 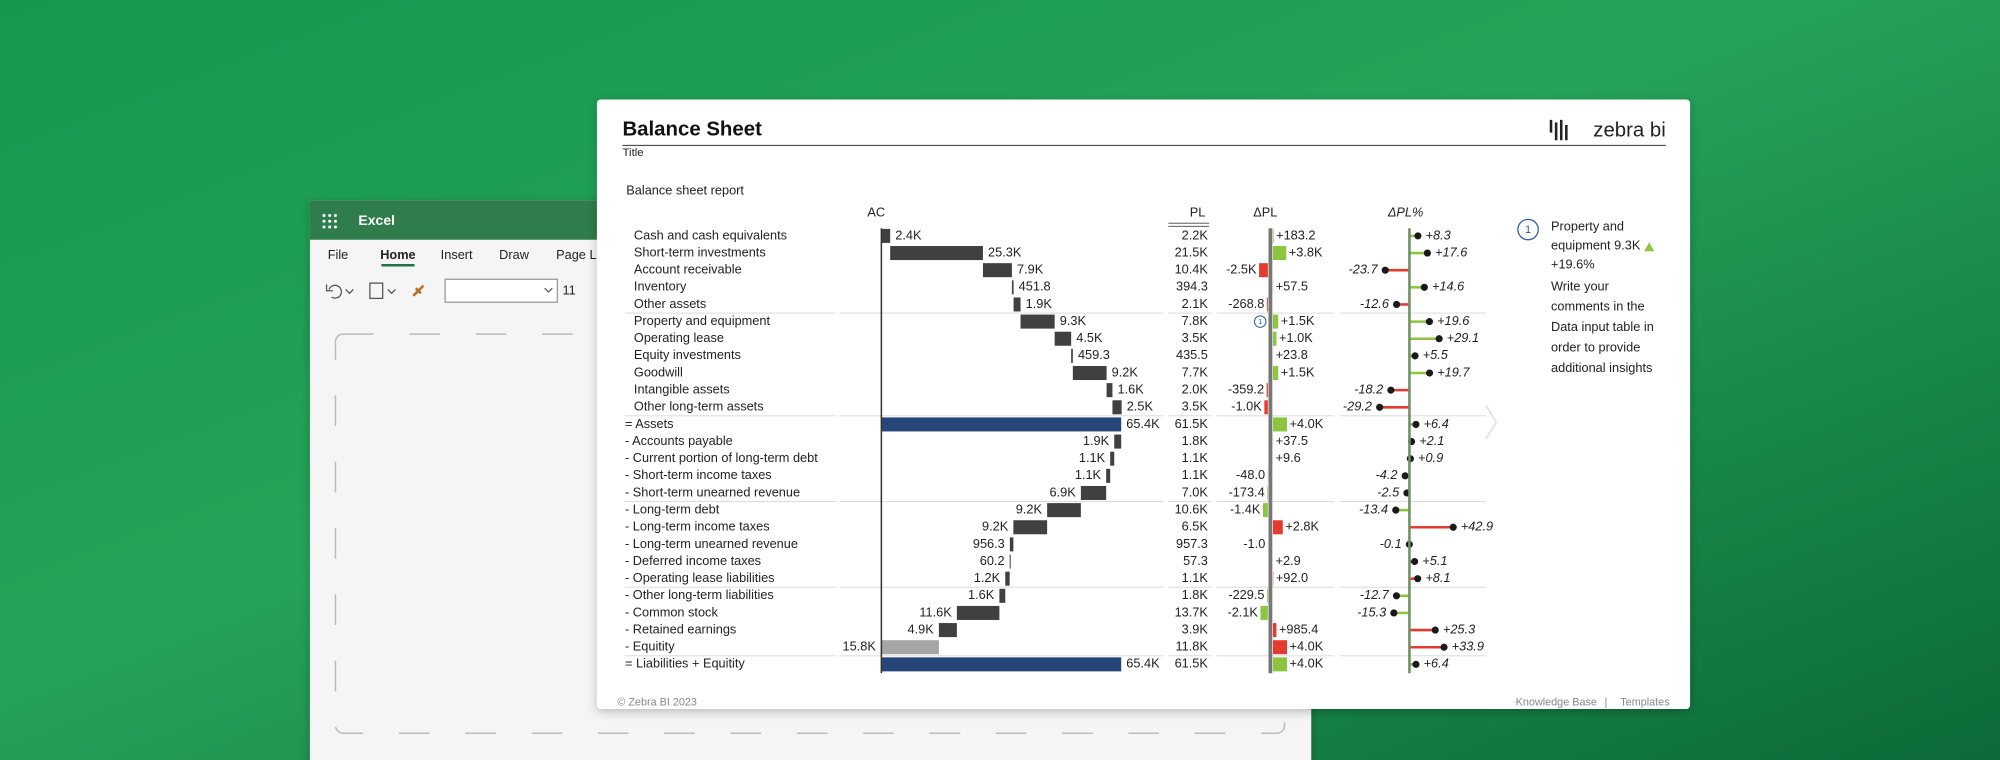 What do you see at coordinates (1491, 422) in the screenshot?
I see `scroll-chevron` at bounding box center [1491, 422].